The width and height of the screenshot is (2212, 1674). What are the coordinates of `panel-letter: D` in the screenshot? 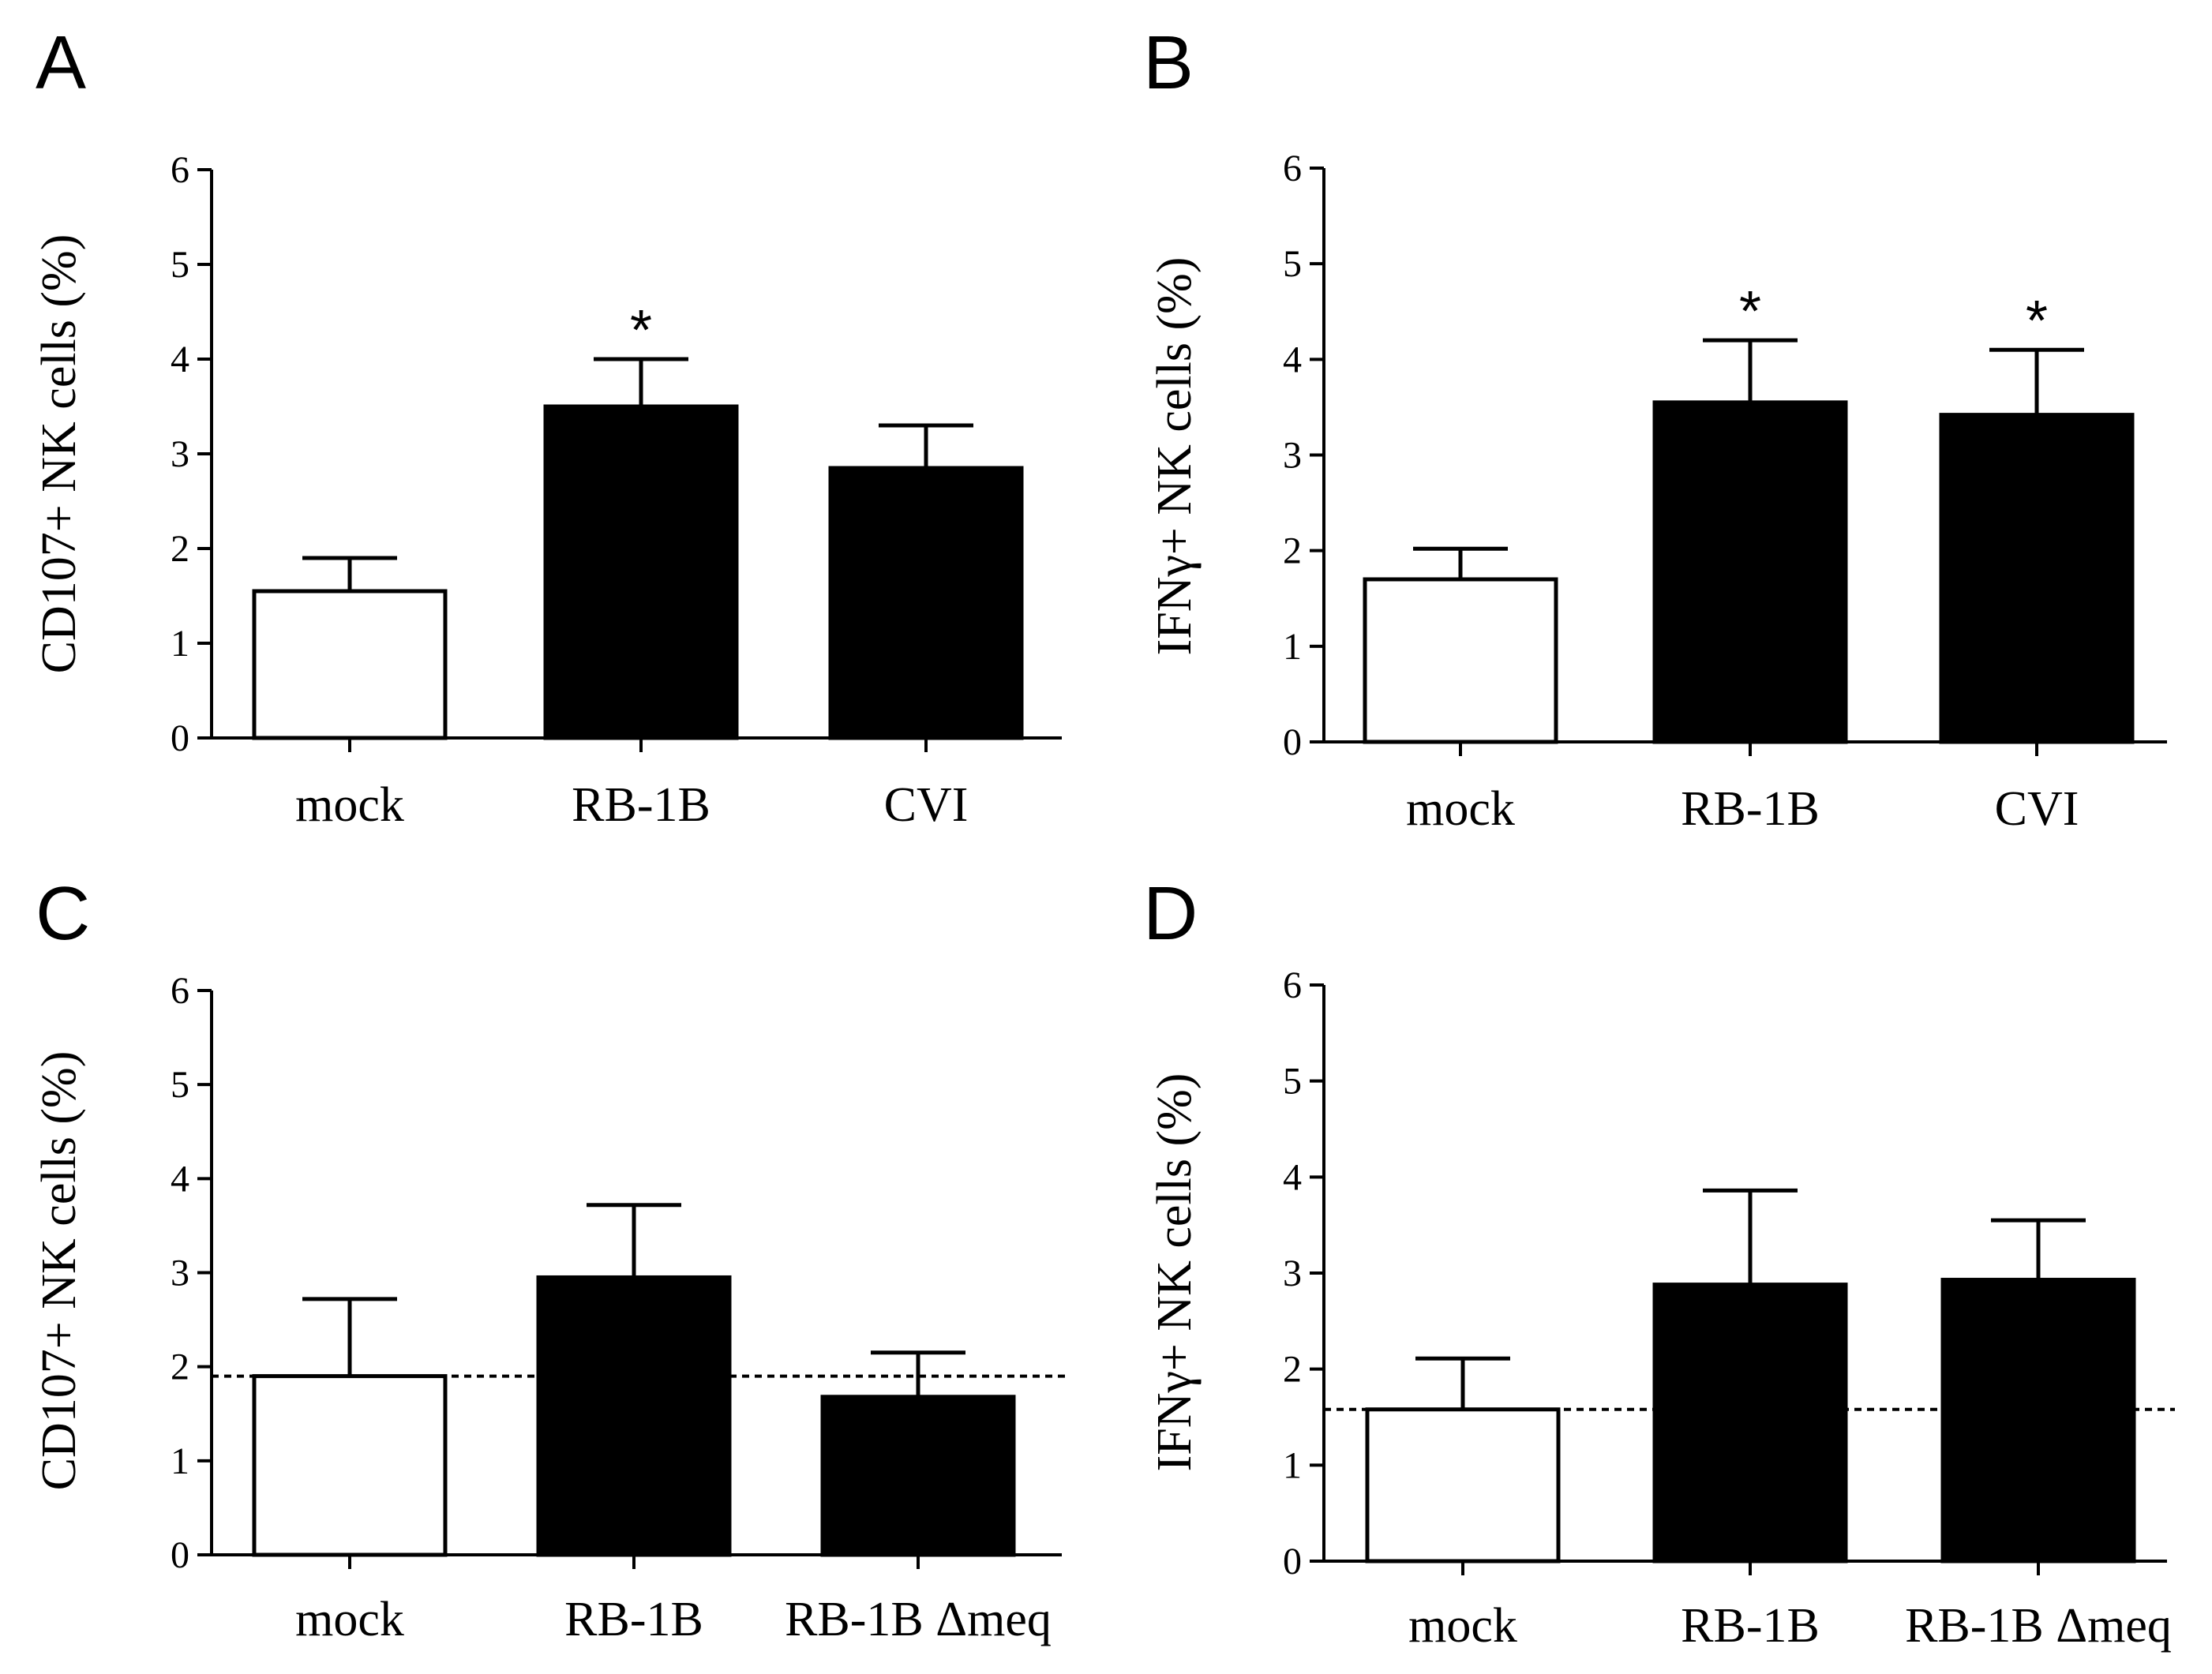 It's located at (1171, 913).